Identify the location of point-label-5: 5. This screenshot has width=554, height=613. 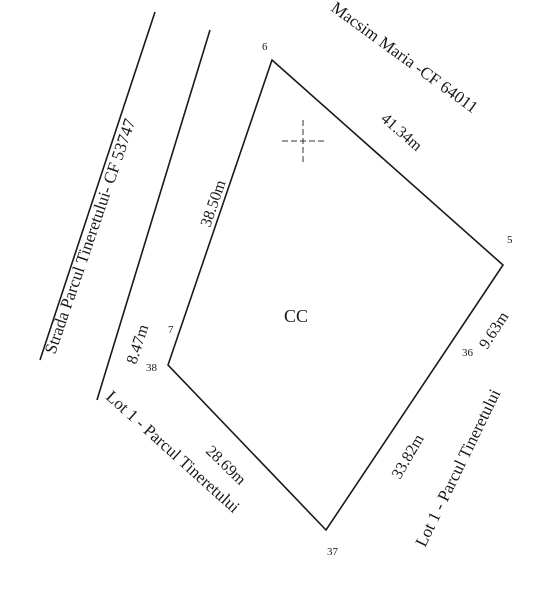
(510, 240).